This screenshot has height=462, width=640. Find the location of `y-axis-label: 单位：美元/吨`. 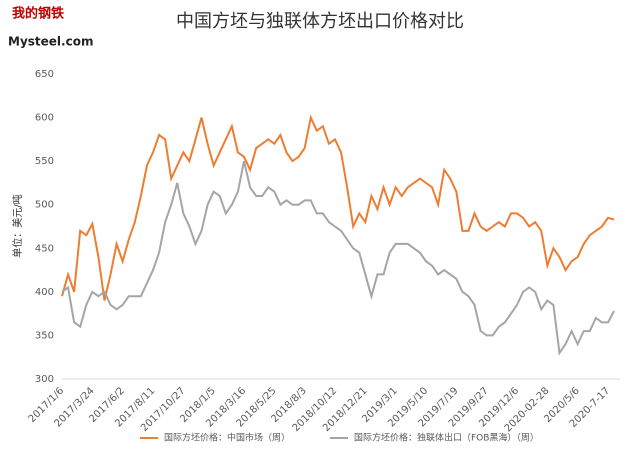

y-axis-label: 单位：美元/吨 is located at coordinates (17, 225).